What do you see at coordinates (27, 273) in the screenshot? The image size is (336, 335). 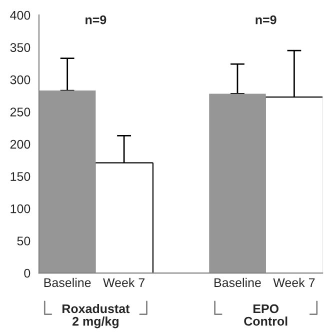 I see `y-tick-label: 0` at bounding box center [27, 273].